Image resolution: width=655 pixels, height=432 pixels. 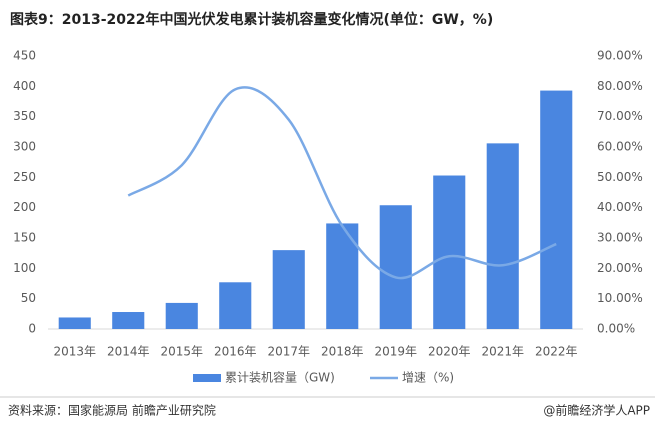 What do you see at coordinates (428, 378) in the screenshot?
I see `legend-label: 增速（%)` at bounding box center [428, 378].